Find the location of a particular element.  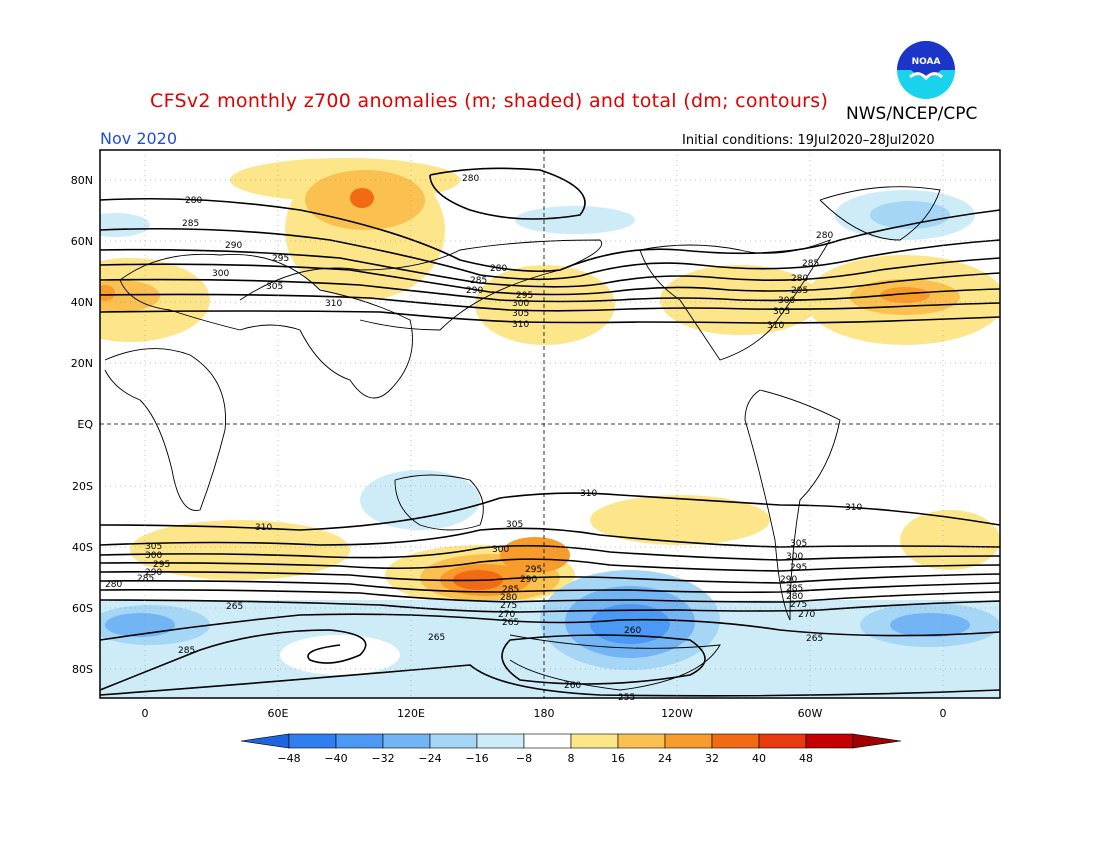

colorbar-tick-label: 48 is located at coordinates (806, 758).